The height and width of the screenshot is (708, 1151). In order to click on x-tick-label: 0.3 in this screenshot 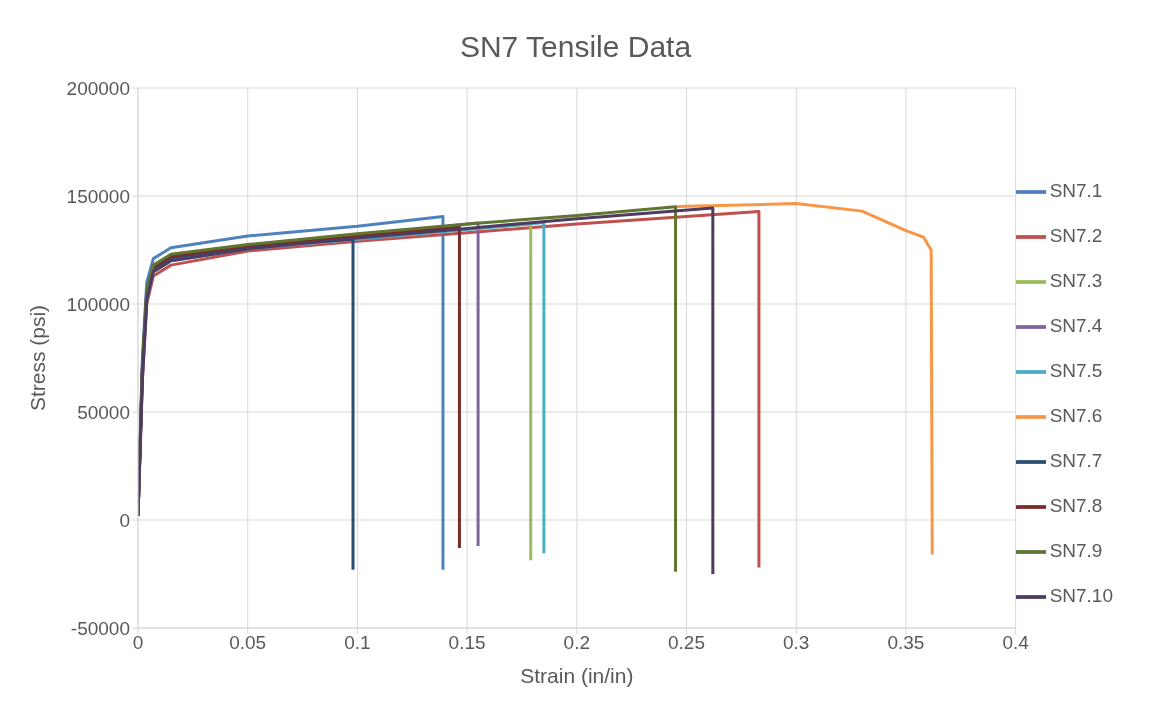, I will do `click(796, 643)`.